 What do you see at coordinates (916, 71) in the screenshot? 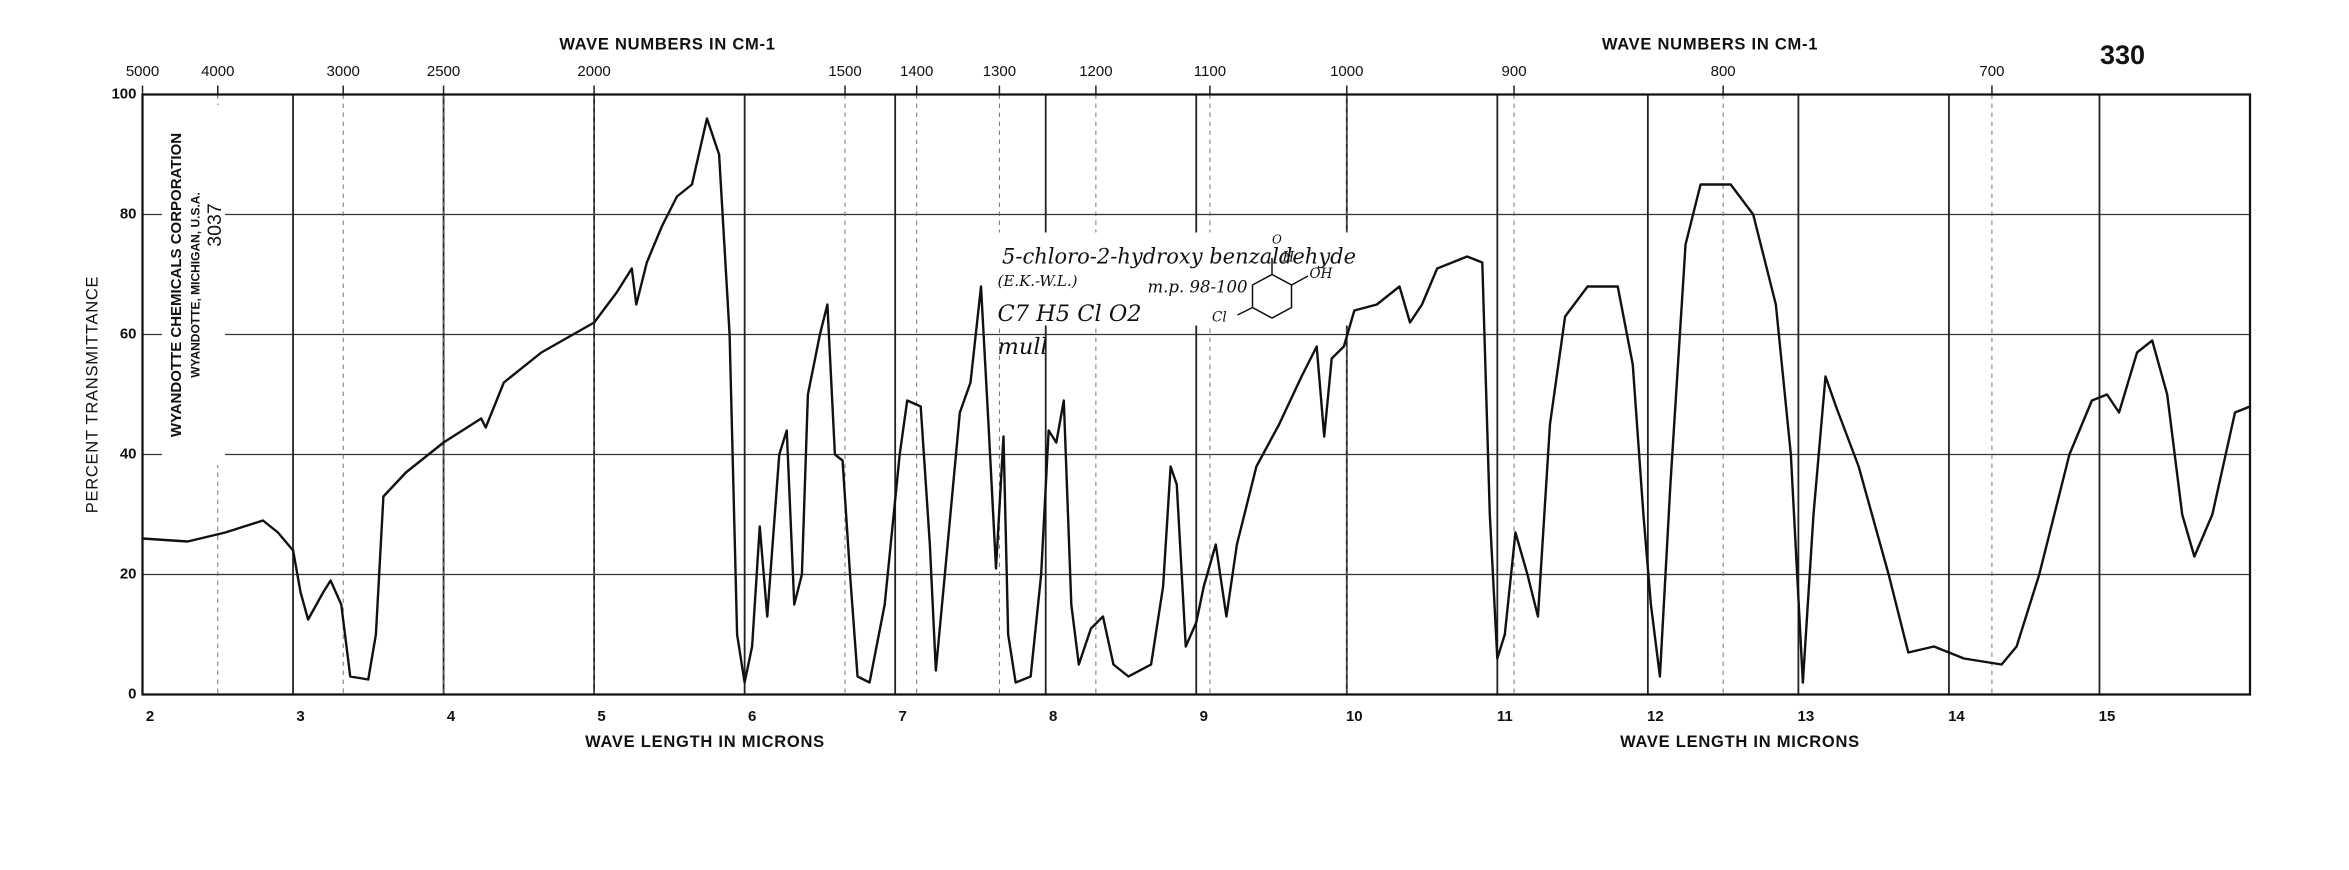
I see `top-tick-label: 1400` at bounding box center [916, 71].